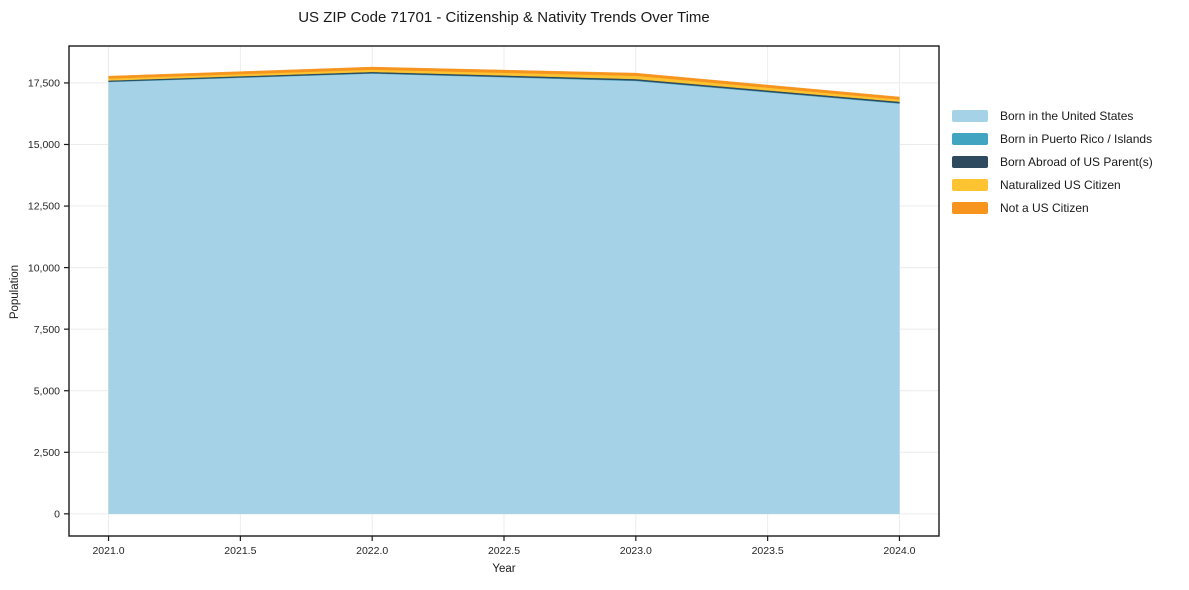 The height and width of the screenshot is (590, 1189). I want to click on legend-item: Born in Puerto Rico / Islands, so click(1052, 138).